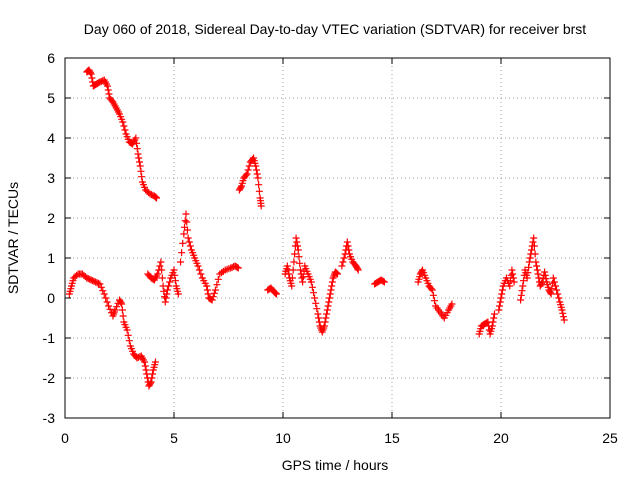 This screenshot has height=480, width=640. I want to click on y-tick-label: 6, so click(51, 58).